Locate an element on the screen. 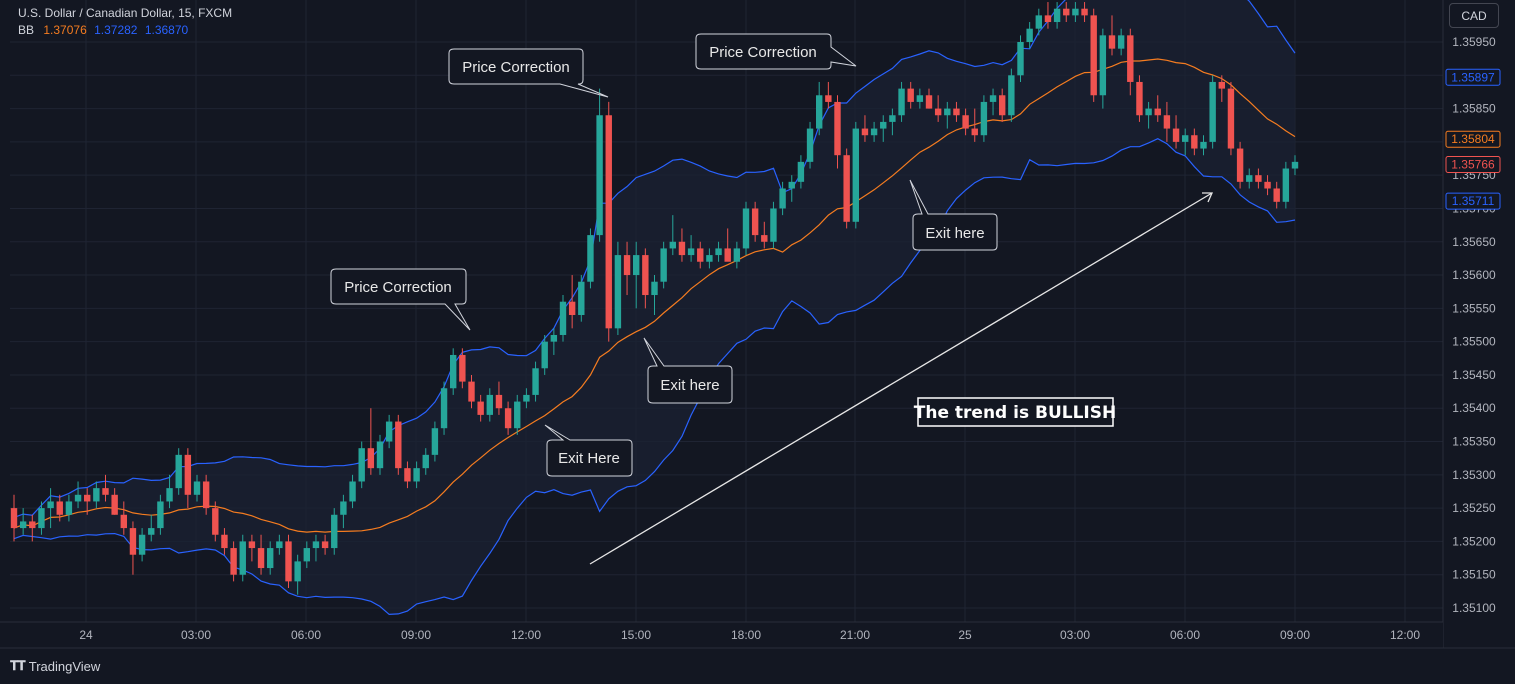 Image resolution: width=1515 pixels, height=684 pixels. indicator-legend: BB 1.37076 1.37282 1.36870 is located at coordinates (105, 30).